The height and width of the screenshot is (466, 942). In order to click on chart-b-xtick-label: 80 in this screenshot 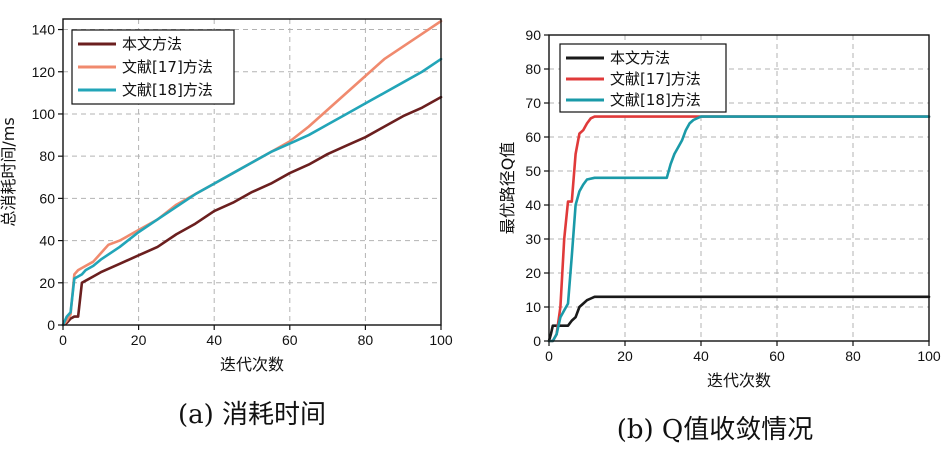, I will do `click(853, 356)`.